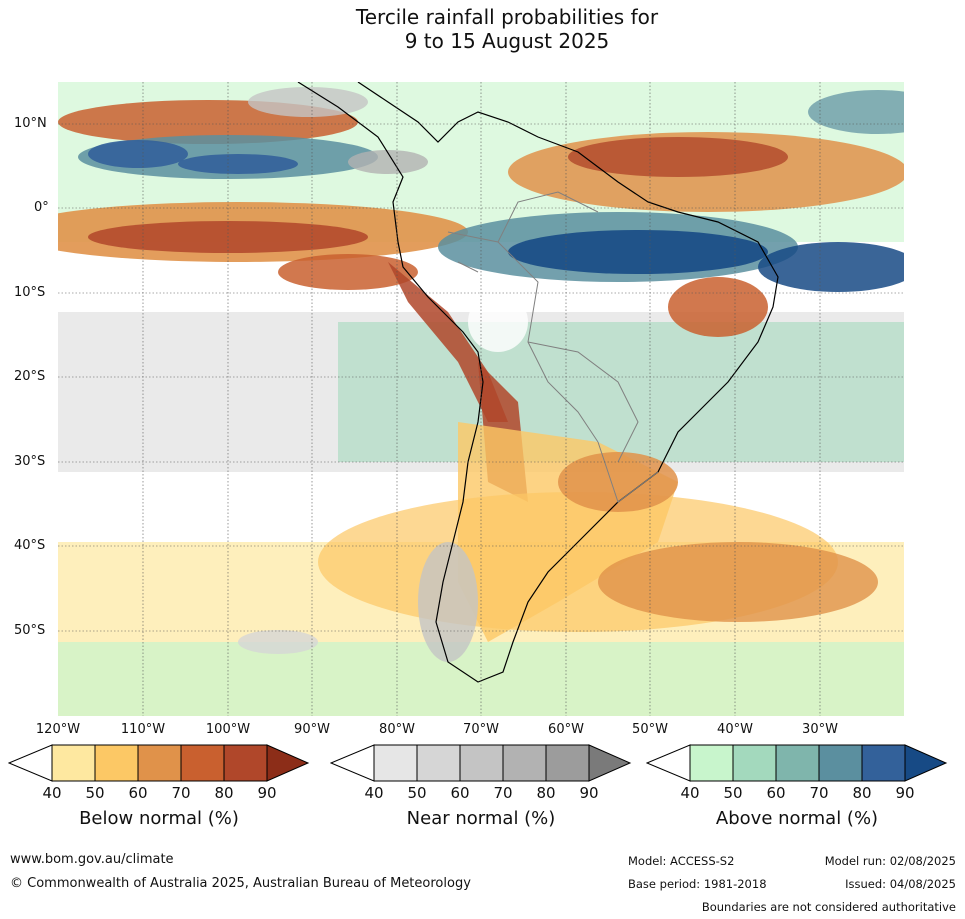 The width and height of the screenshot is (965, 919). Describe the element at coordinates (30, 545) in the screenshot. I see `lat-label-40s: 40°S` at that location.